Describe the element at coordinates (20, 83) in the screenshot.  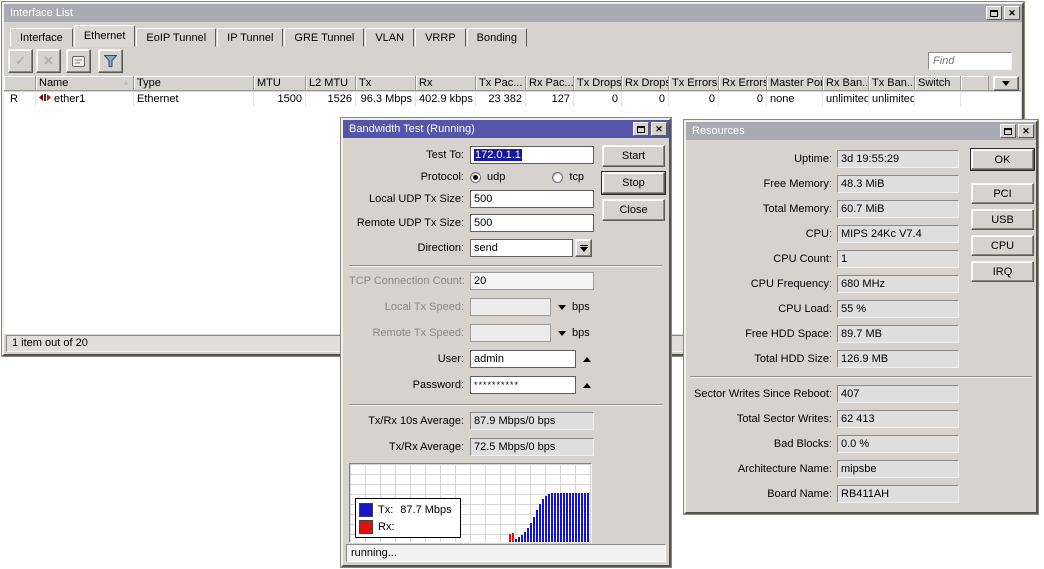
I see `column-flags` at that location.